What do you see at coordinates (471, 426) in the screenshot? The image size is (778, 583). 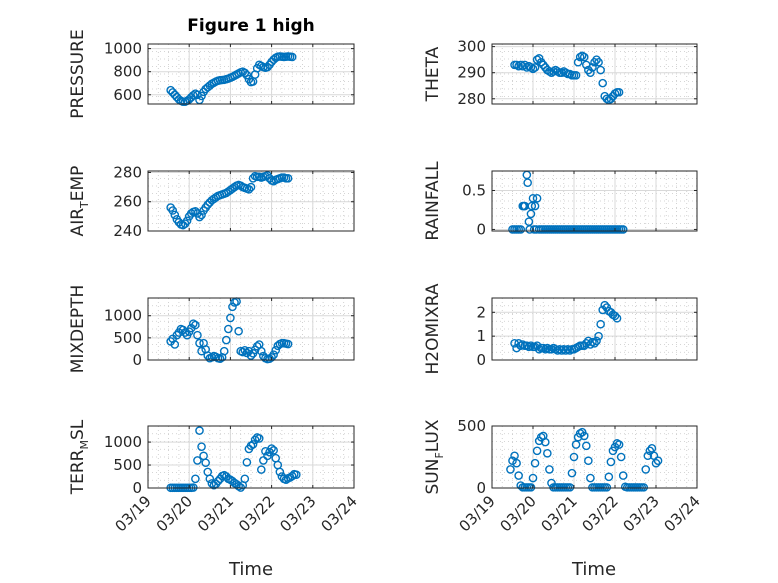 I see `y-tick-label: 500` at bounding box center [471, 426].